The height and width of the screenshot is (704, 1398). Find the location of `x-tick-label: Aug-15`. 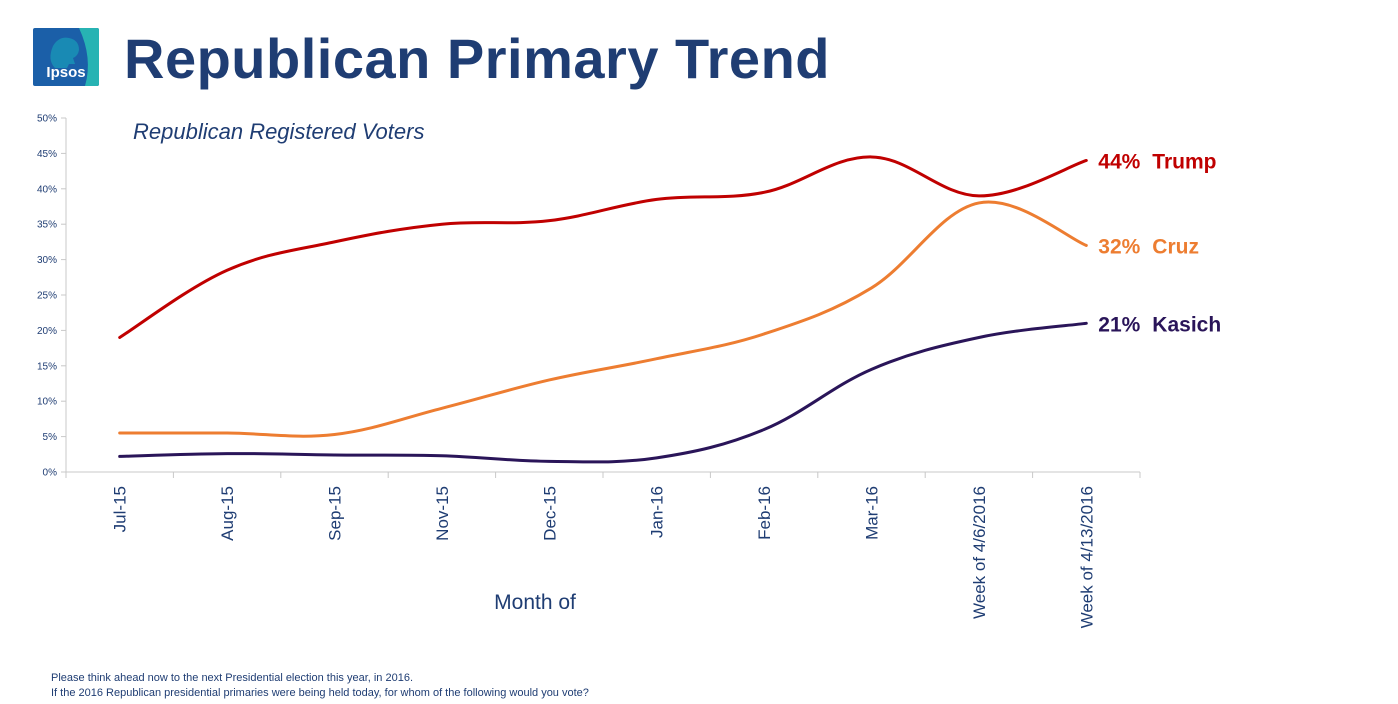

x-tick-label: Aug-15 is located at coordinates (227, 513).